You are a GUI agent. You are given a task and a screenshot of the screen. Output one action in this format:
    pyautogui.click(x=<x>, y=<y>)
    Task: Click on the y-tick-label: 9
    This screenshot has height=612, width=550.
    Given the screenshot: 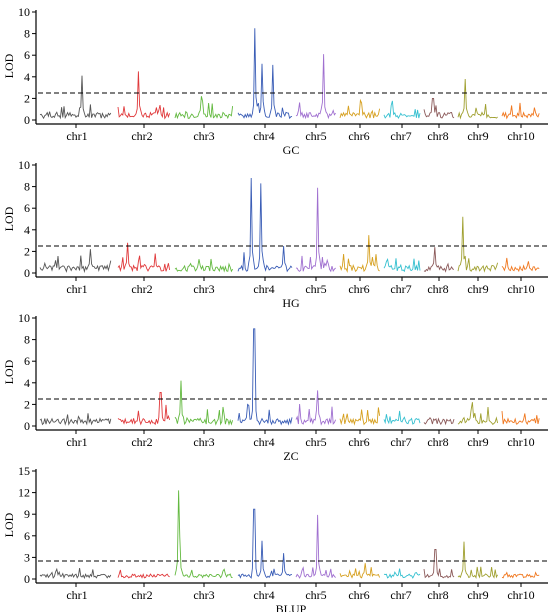 What is the action you would take?
    pyautogui.click(x=27, y=514)
    